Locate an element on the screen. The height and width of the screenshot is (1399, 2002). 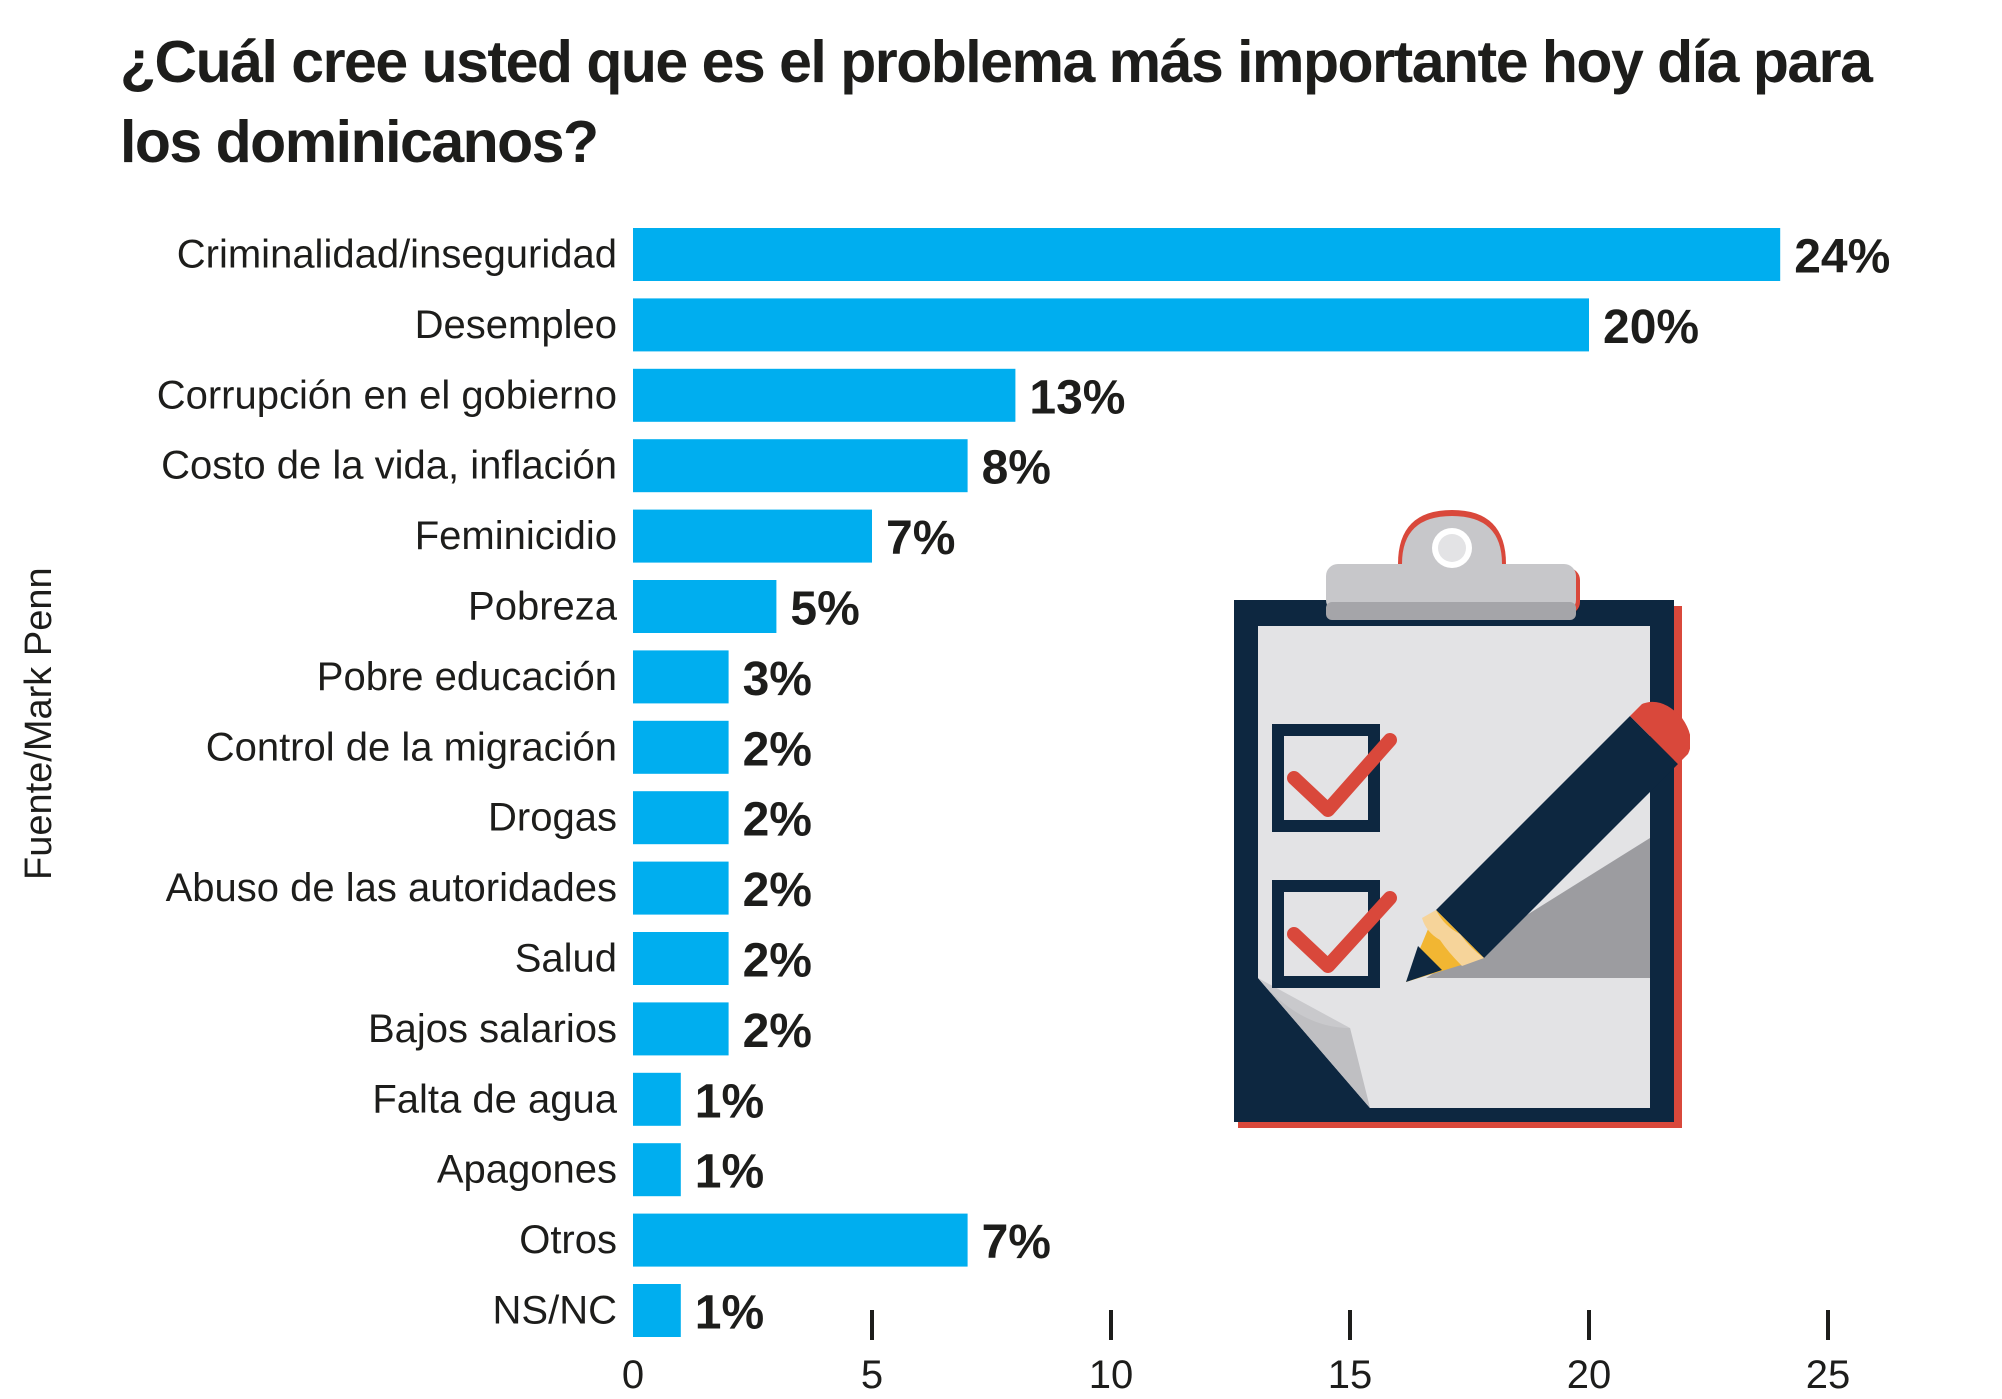
clipboard-checklist-icon is located at coordinates (1462, 819).